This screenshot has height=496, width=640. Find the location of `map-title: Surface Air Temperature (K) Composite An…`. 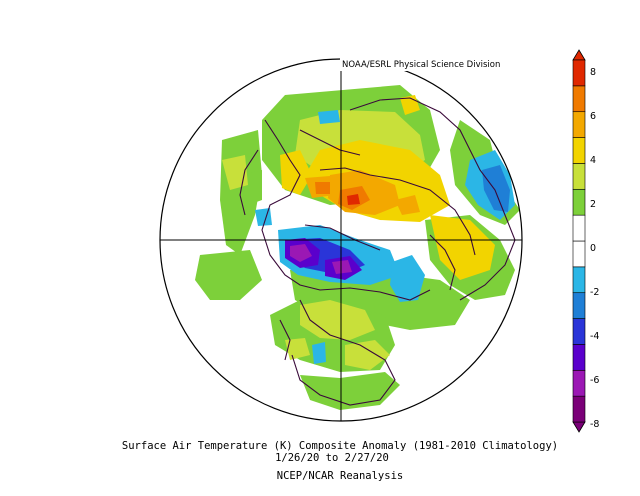

map-title: Surface Air Temperature (K) Composite An… is located at coordinates (340, 446).